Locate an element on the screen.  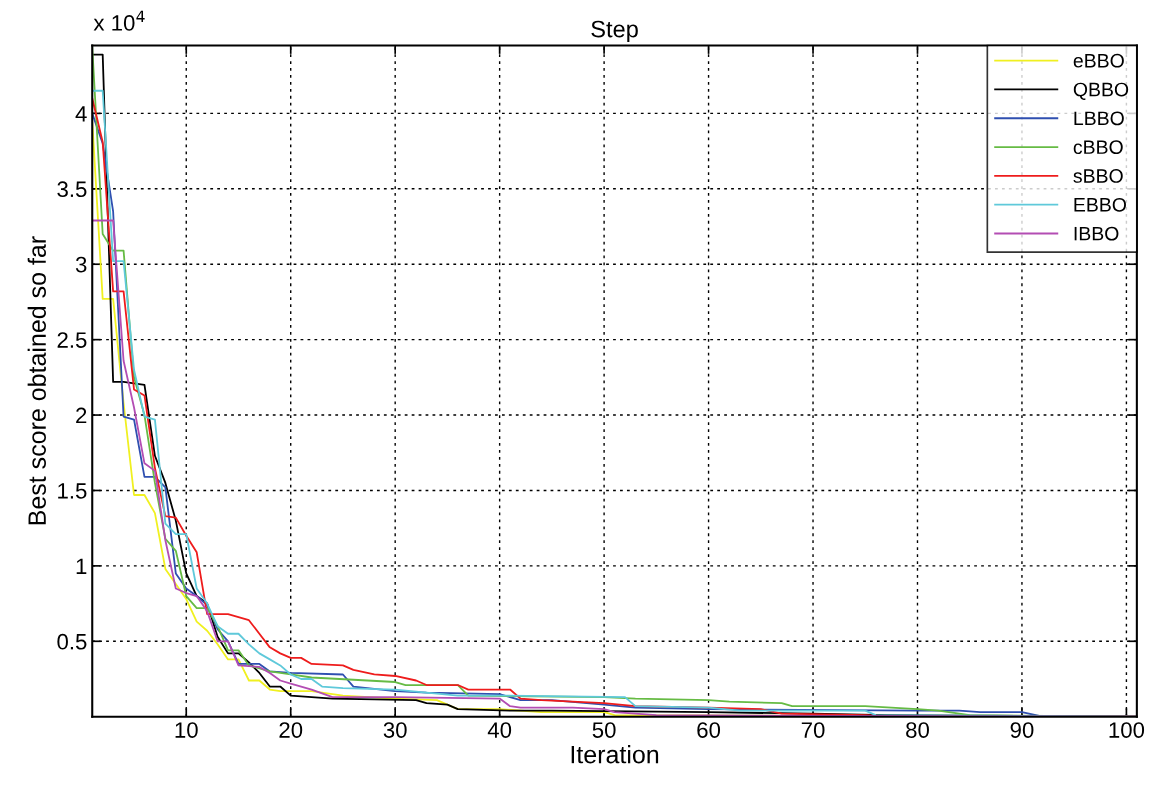
x-tick-label: 30 is located at coordinates (395, 730).